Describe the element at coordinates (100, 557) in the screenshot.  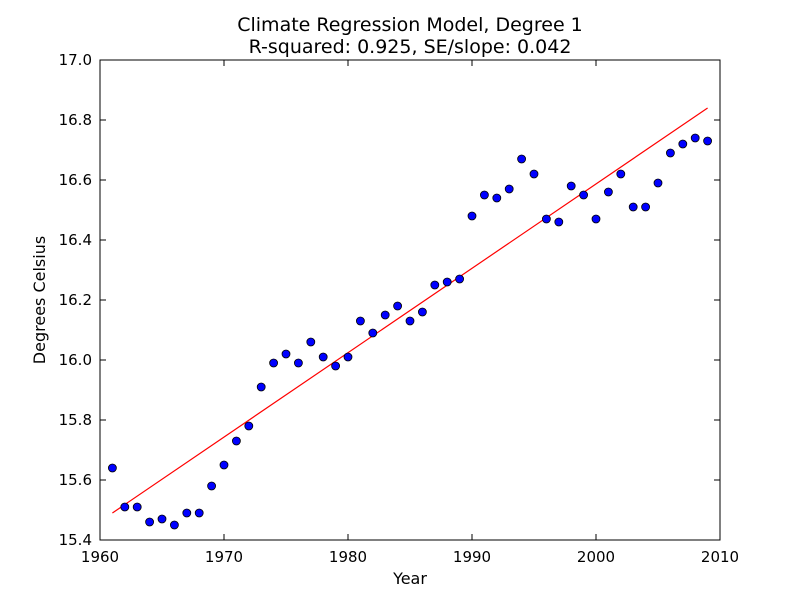
I see `x-tick-label: 1960` at that location.